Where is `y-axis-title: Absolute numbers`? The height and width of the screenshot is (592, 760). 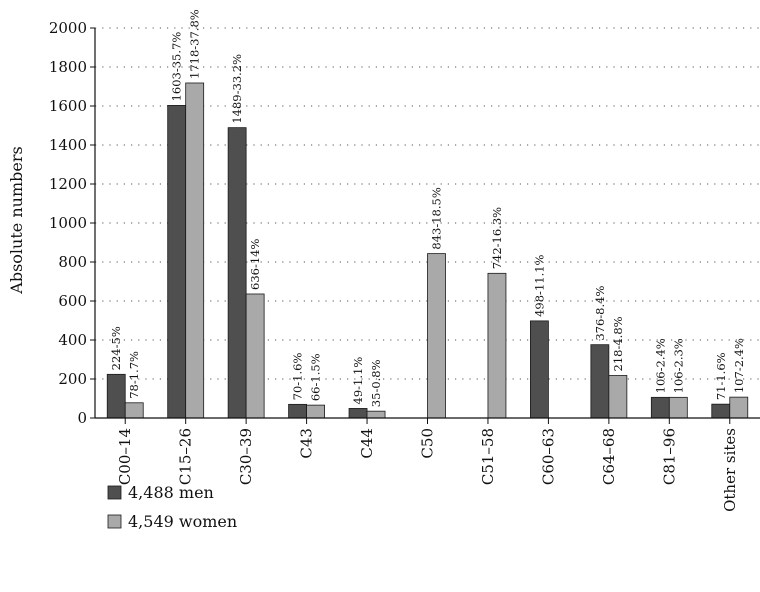
y-axis-title: Absolute numbers is located at coordinates (16, 220).